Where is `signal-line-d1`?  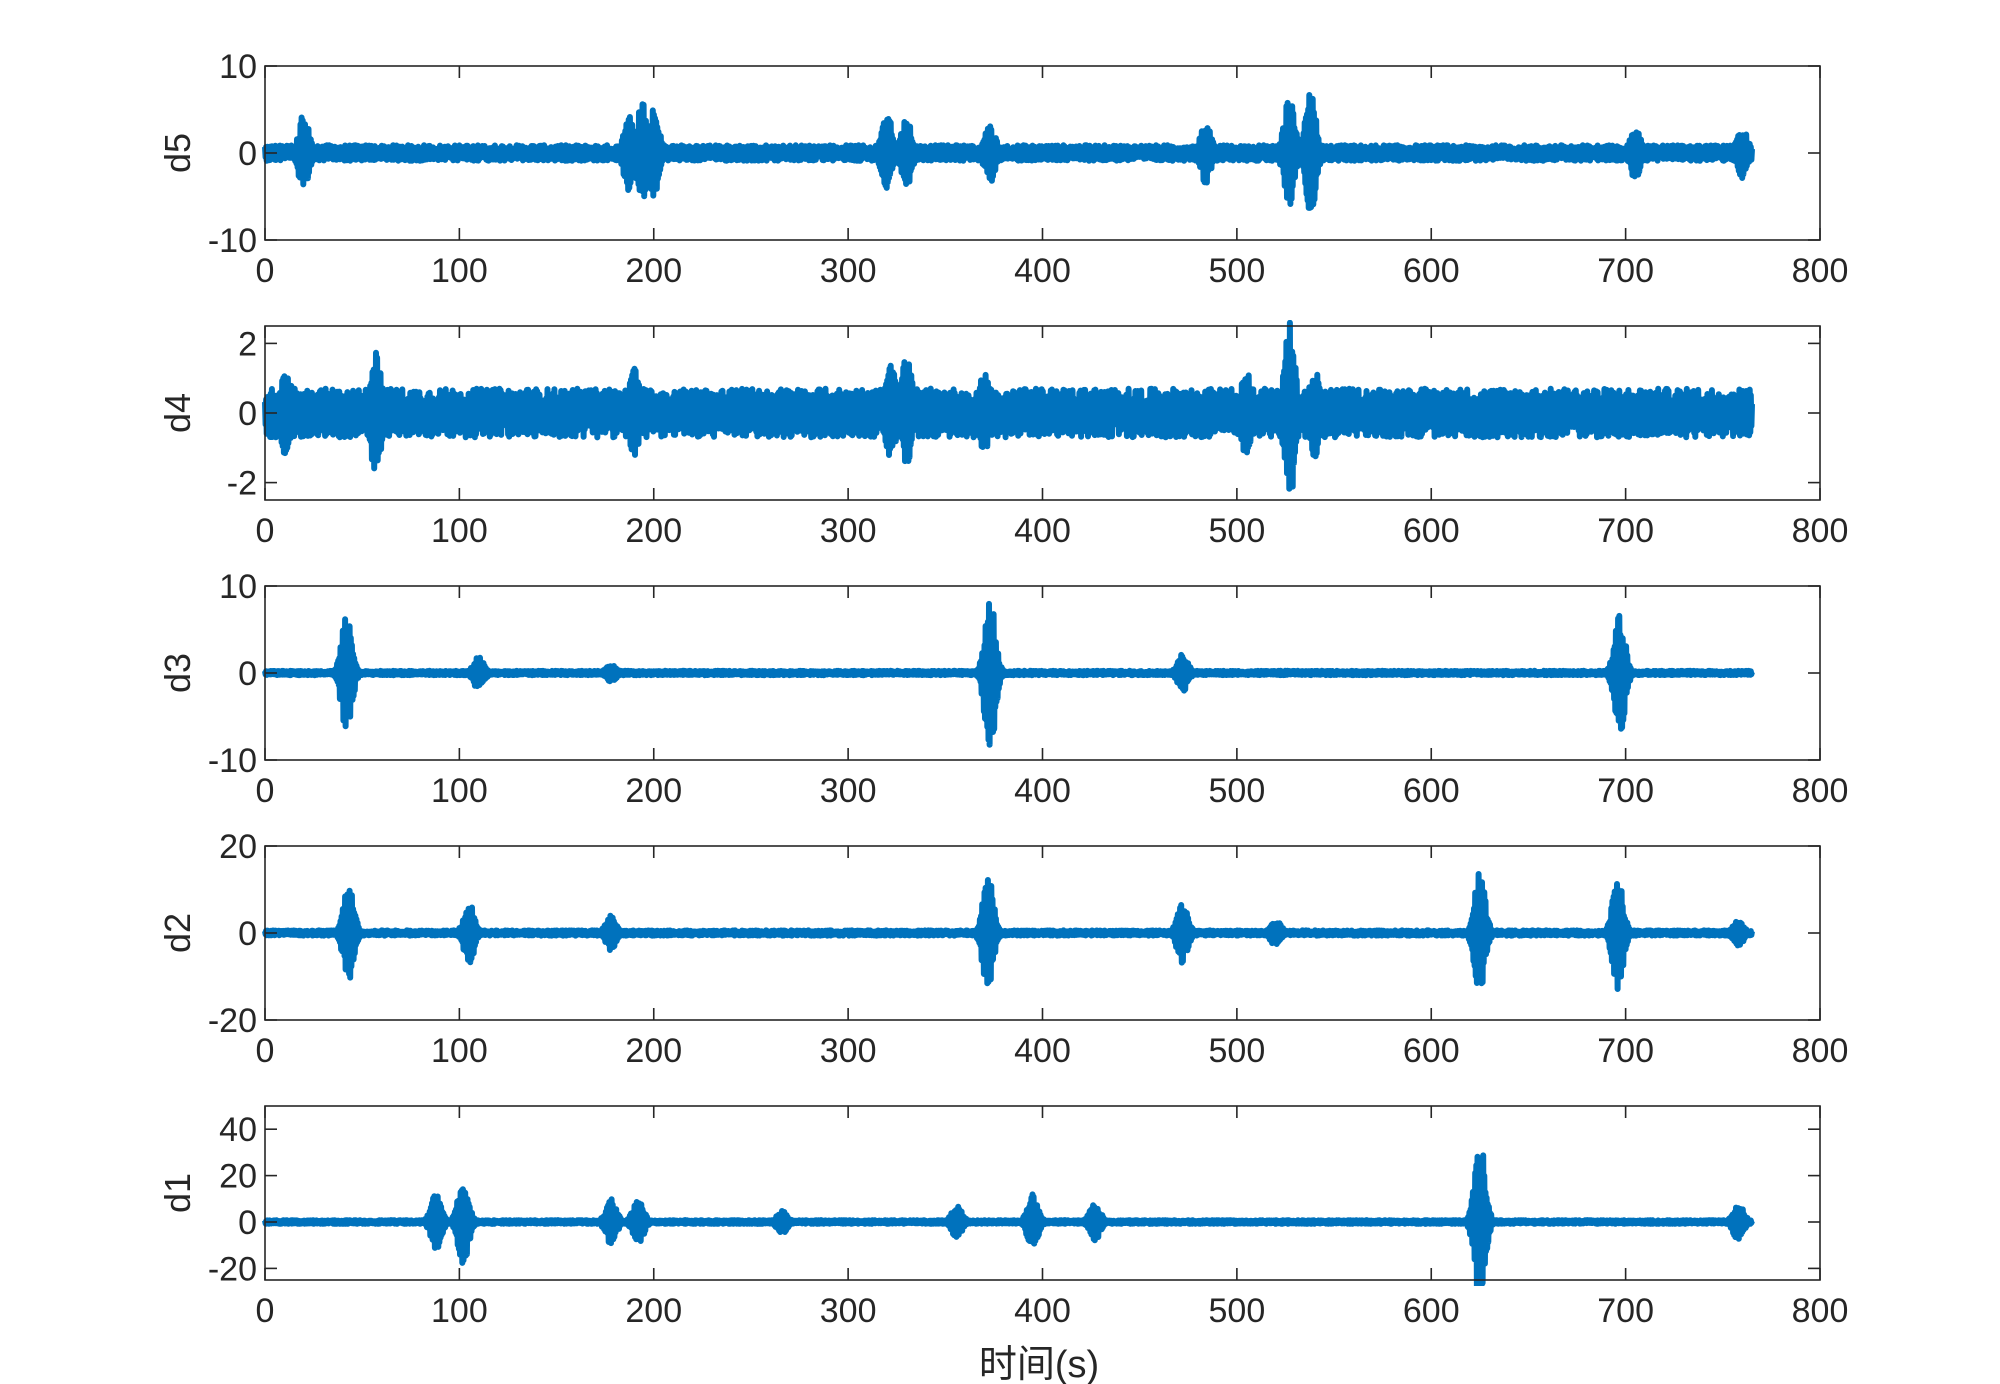
signal-line-d1 is located at coordinates (1008, 1219).